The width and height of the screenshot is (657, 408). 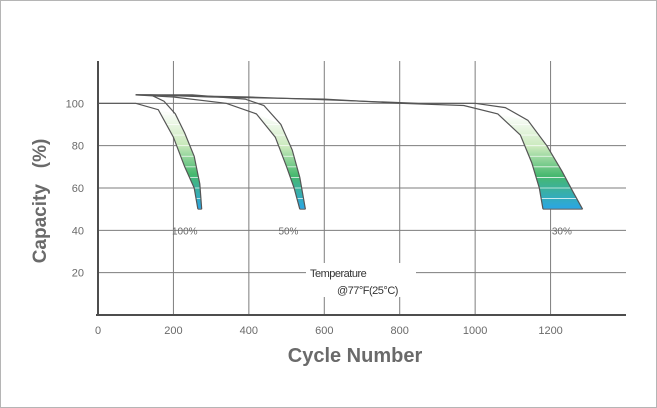 I want to click on curve-label-2: 50%, so click(x=288, y=232).